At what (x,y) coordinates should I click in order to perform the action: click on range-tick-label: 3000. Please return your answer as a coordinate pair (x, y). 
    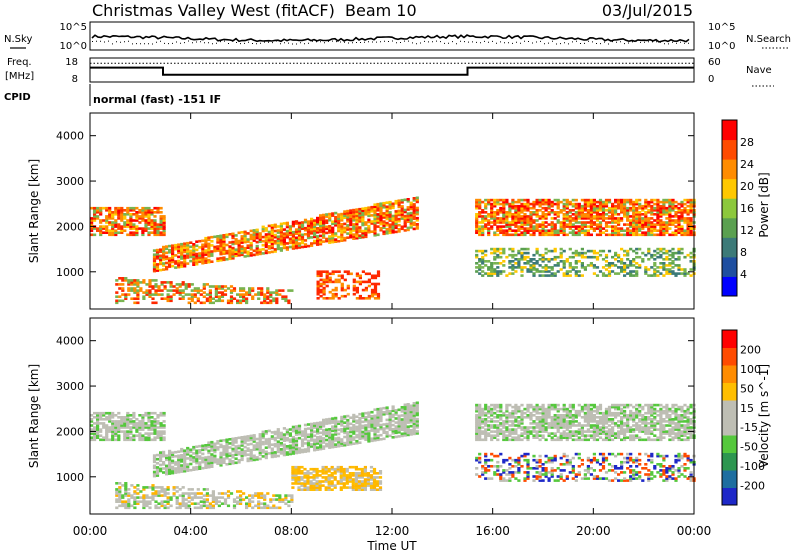
    Looking at the image, I should click on (70, 181).